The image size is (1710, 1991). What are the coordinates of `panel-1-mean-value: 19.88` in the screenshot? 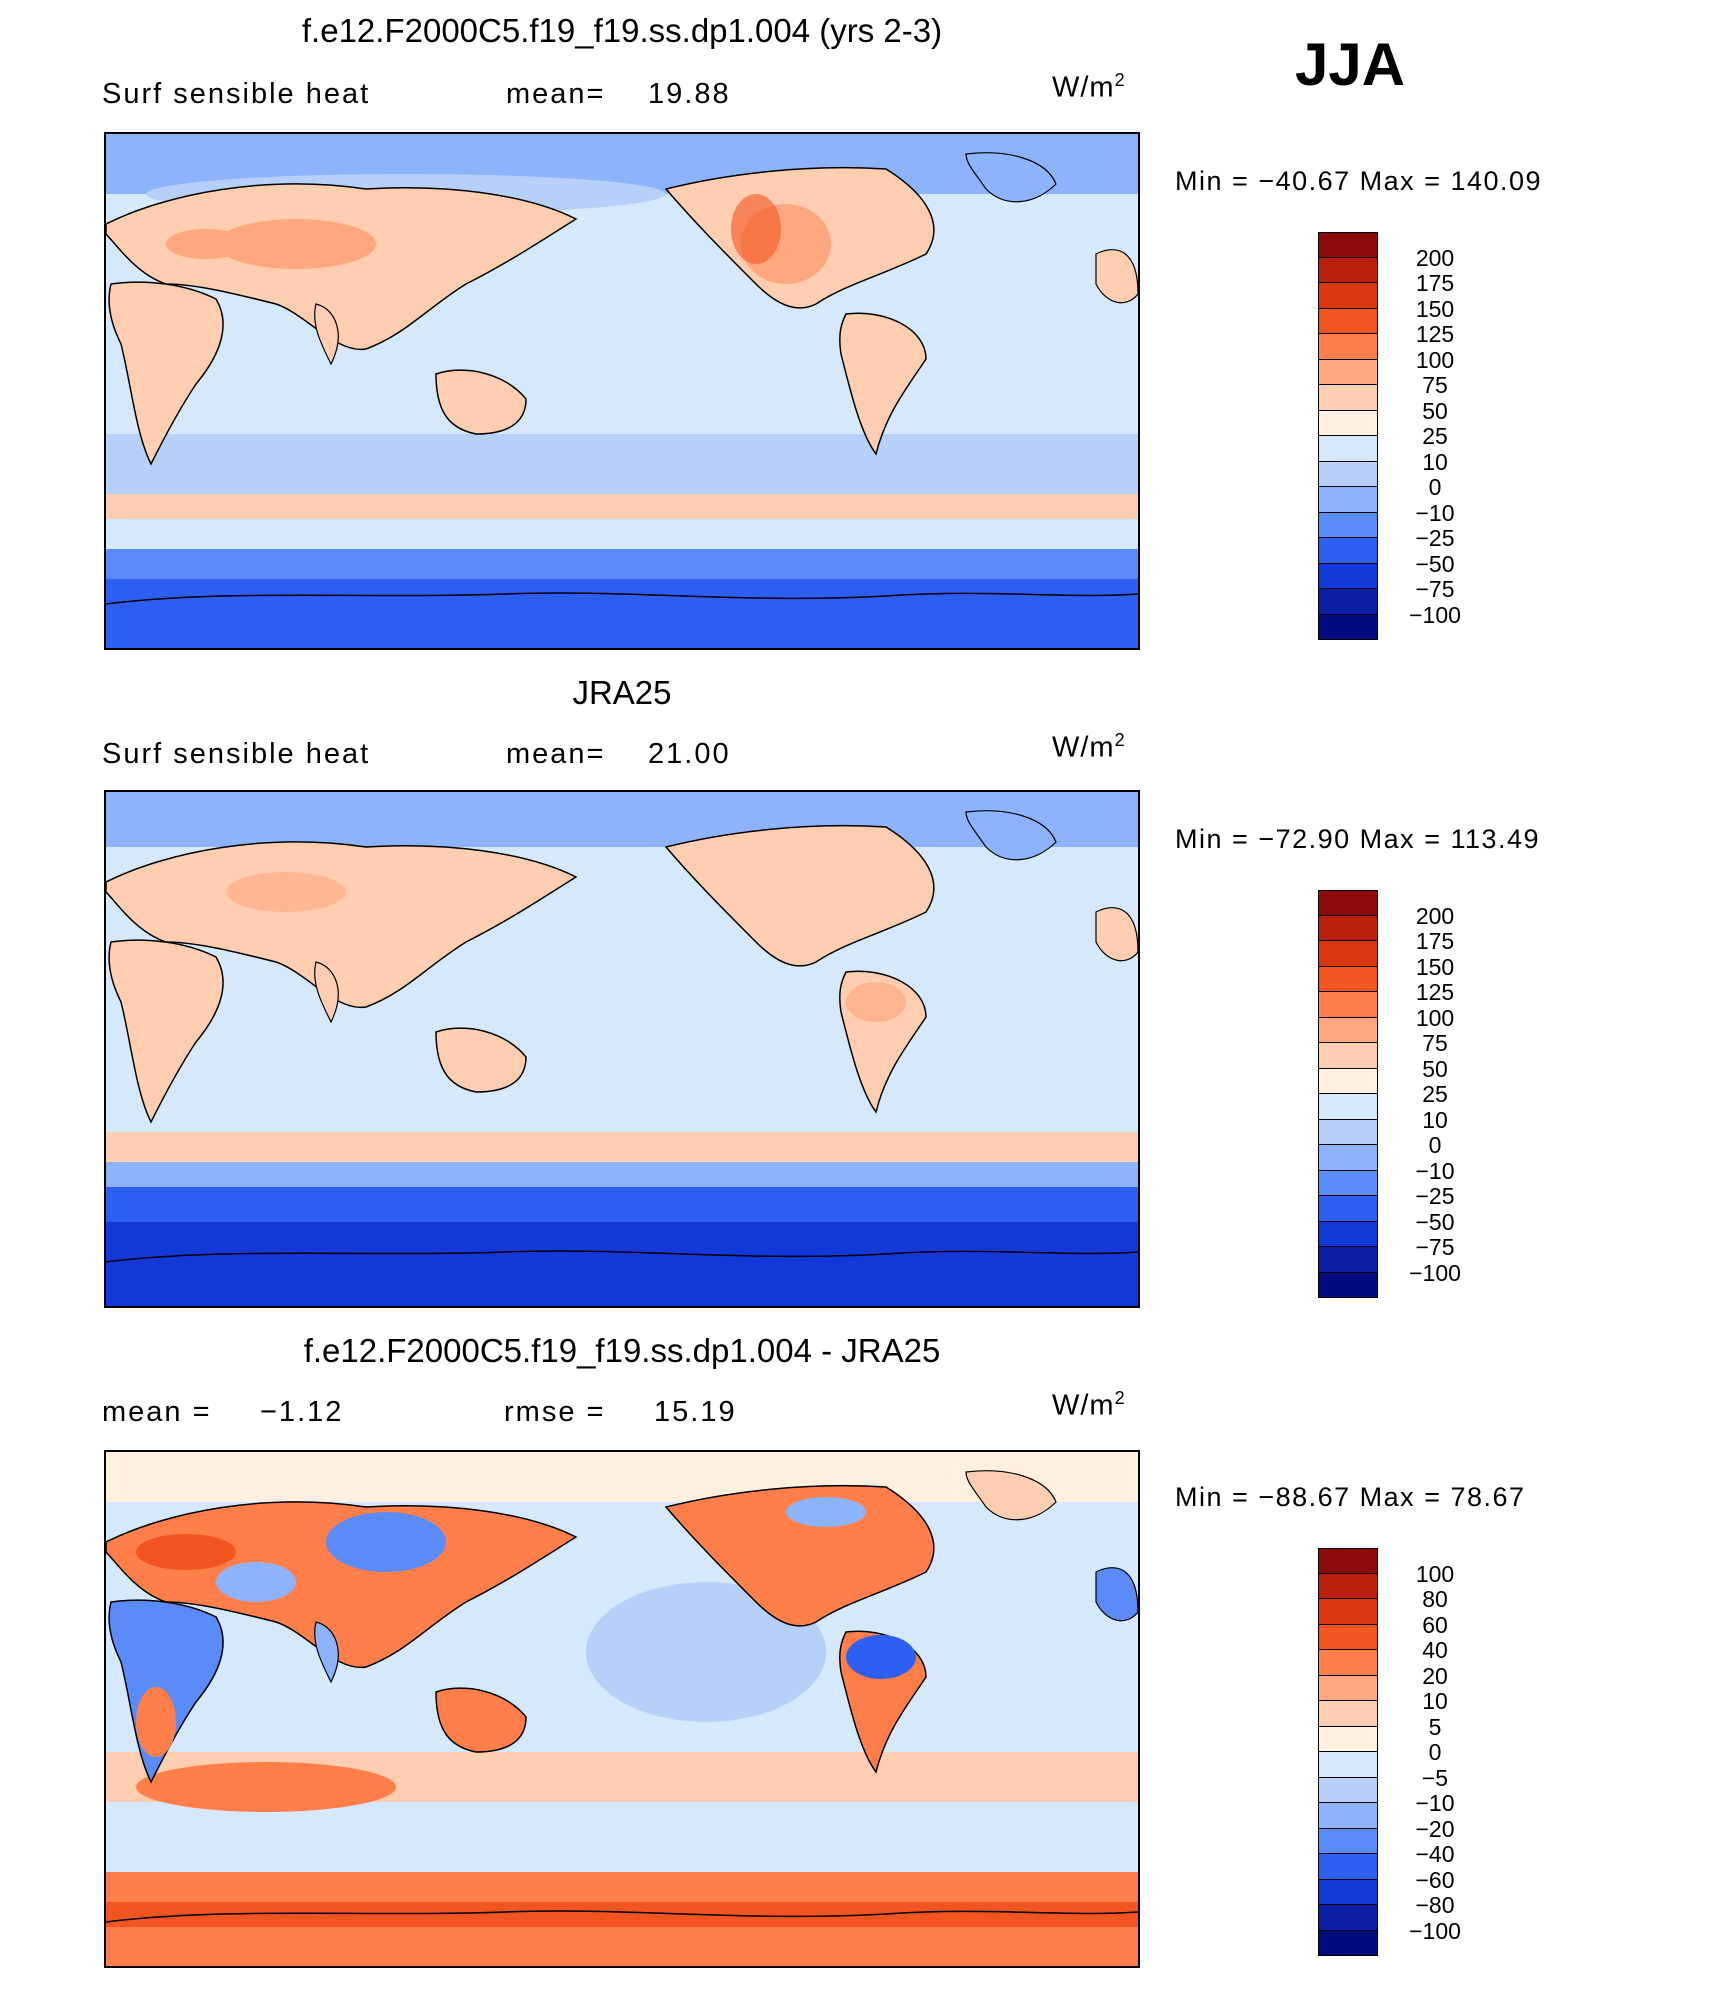 It's located at (689, 94).